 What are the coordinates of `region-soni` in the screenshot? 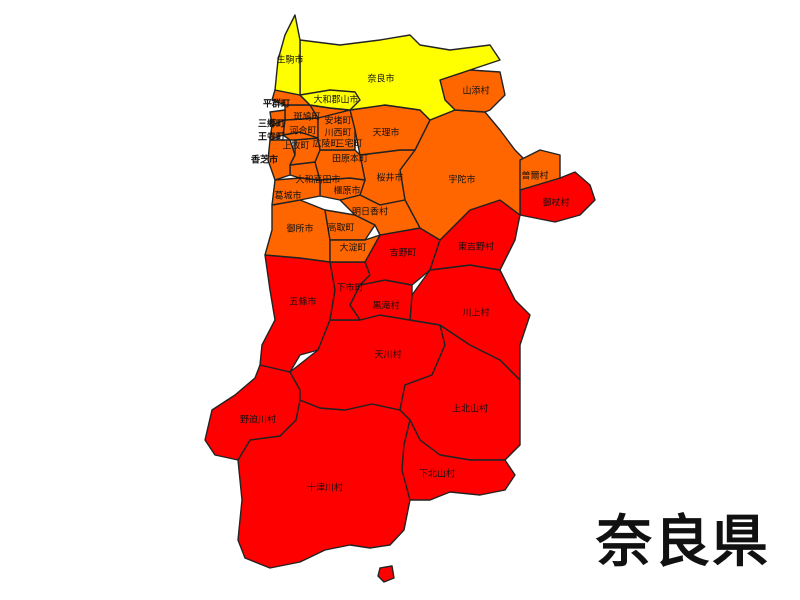 It's located at (540, 170).